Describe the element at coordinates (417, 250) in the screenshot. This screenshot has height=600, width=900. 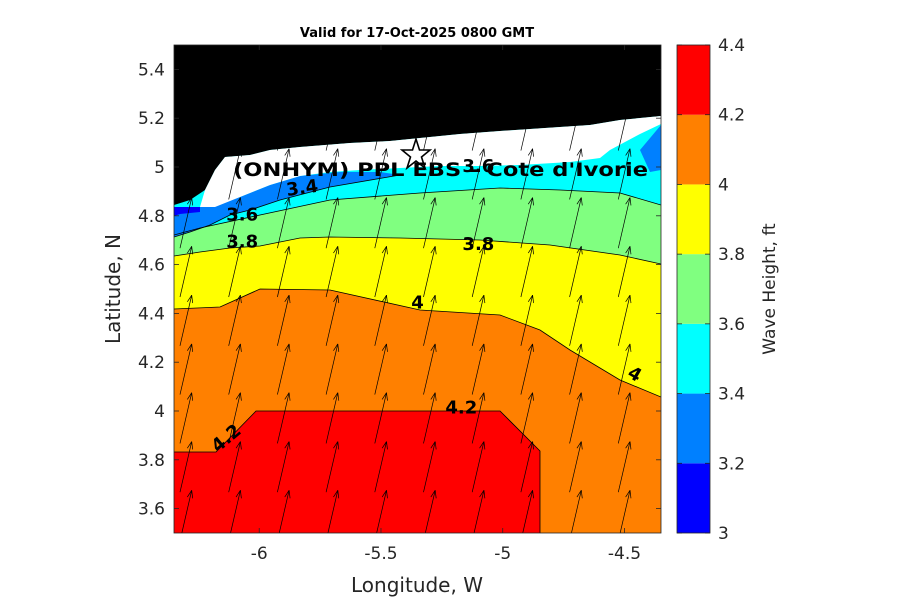
I see `contour-line-3.8` at that location.